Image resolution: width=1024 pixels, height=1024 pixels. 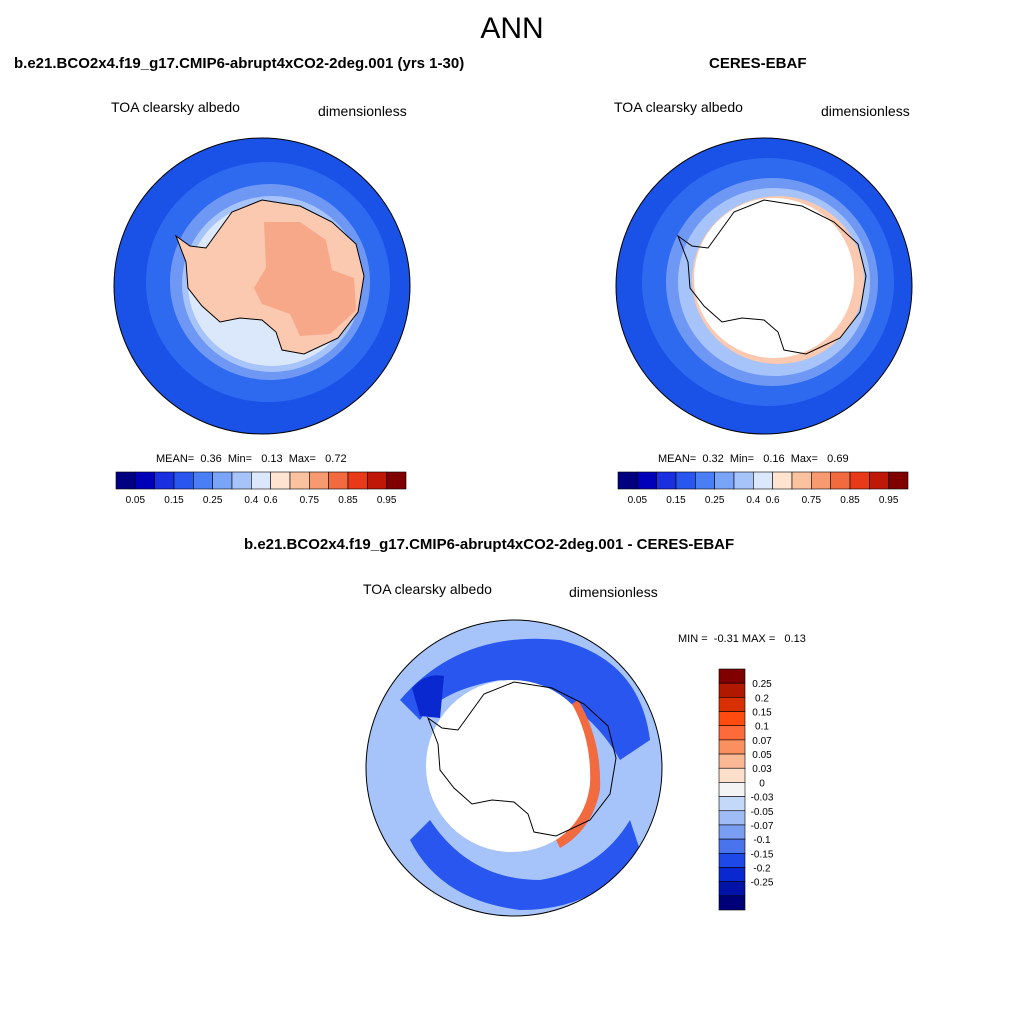 What do you see at coordinates (758, 63) in the screenshot?
I see `panel2-title: CERES-EBAF` at bounding box center [758, 63].